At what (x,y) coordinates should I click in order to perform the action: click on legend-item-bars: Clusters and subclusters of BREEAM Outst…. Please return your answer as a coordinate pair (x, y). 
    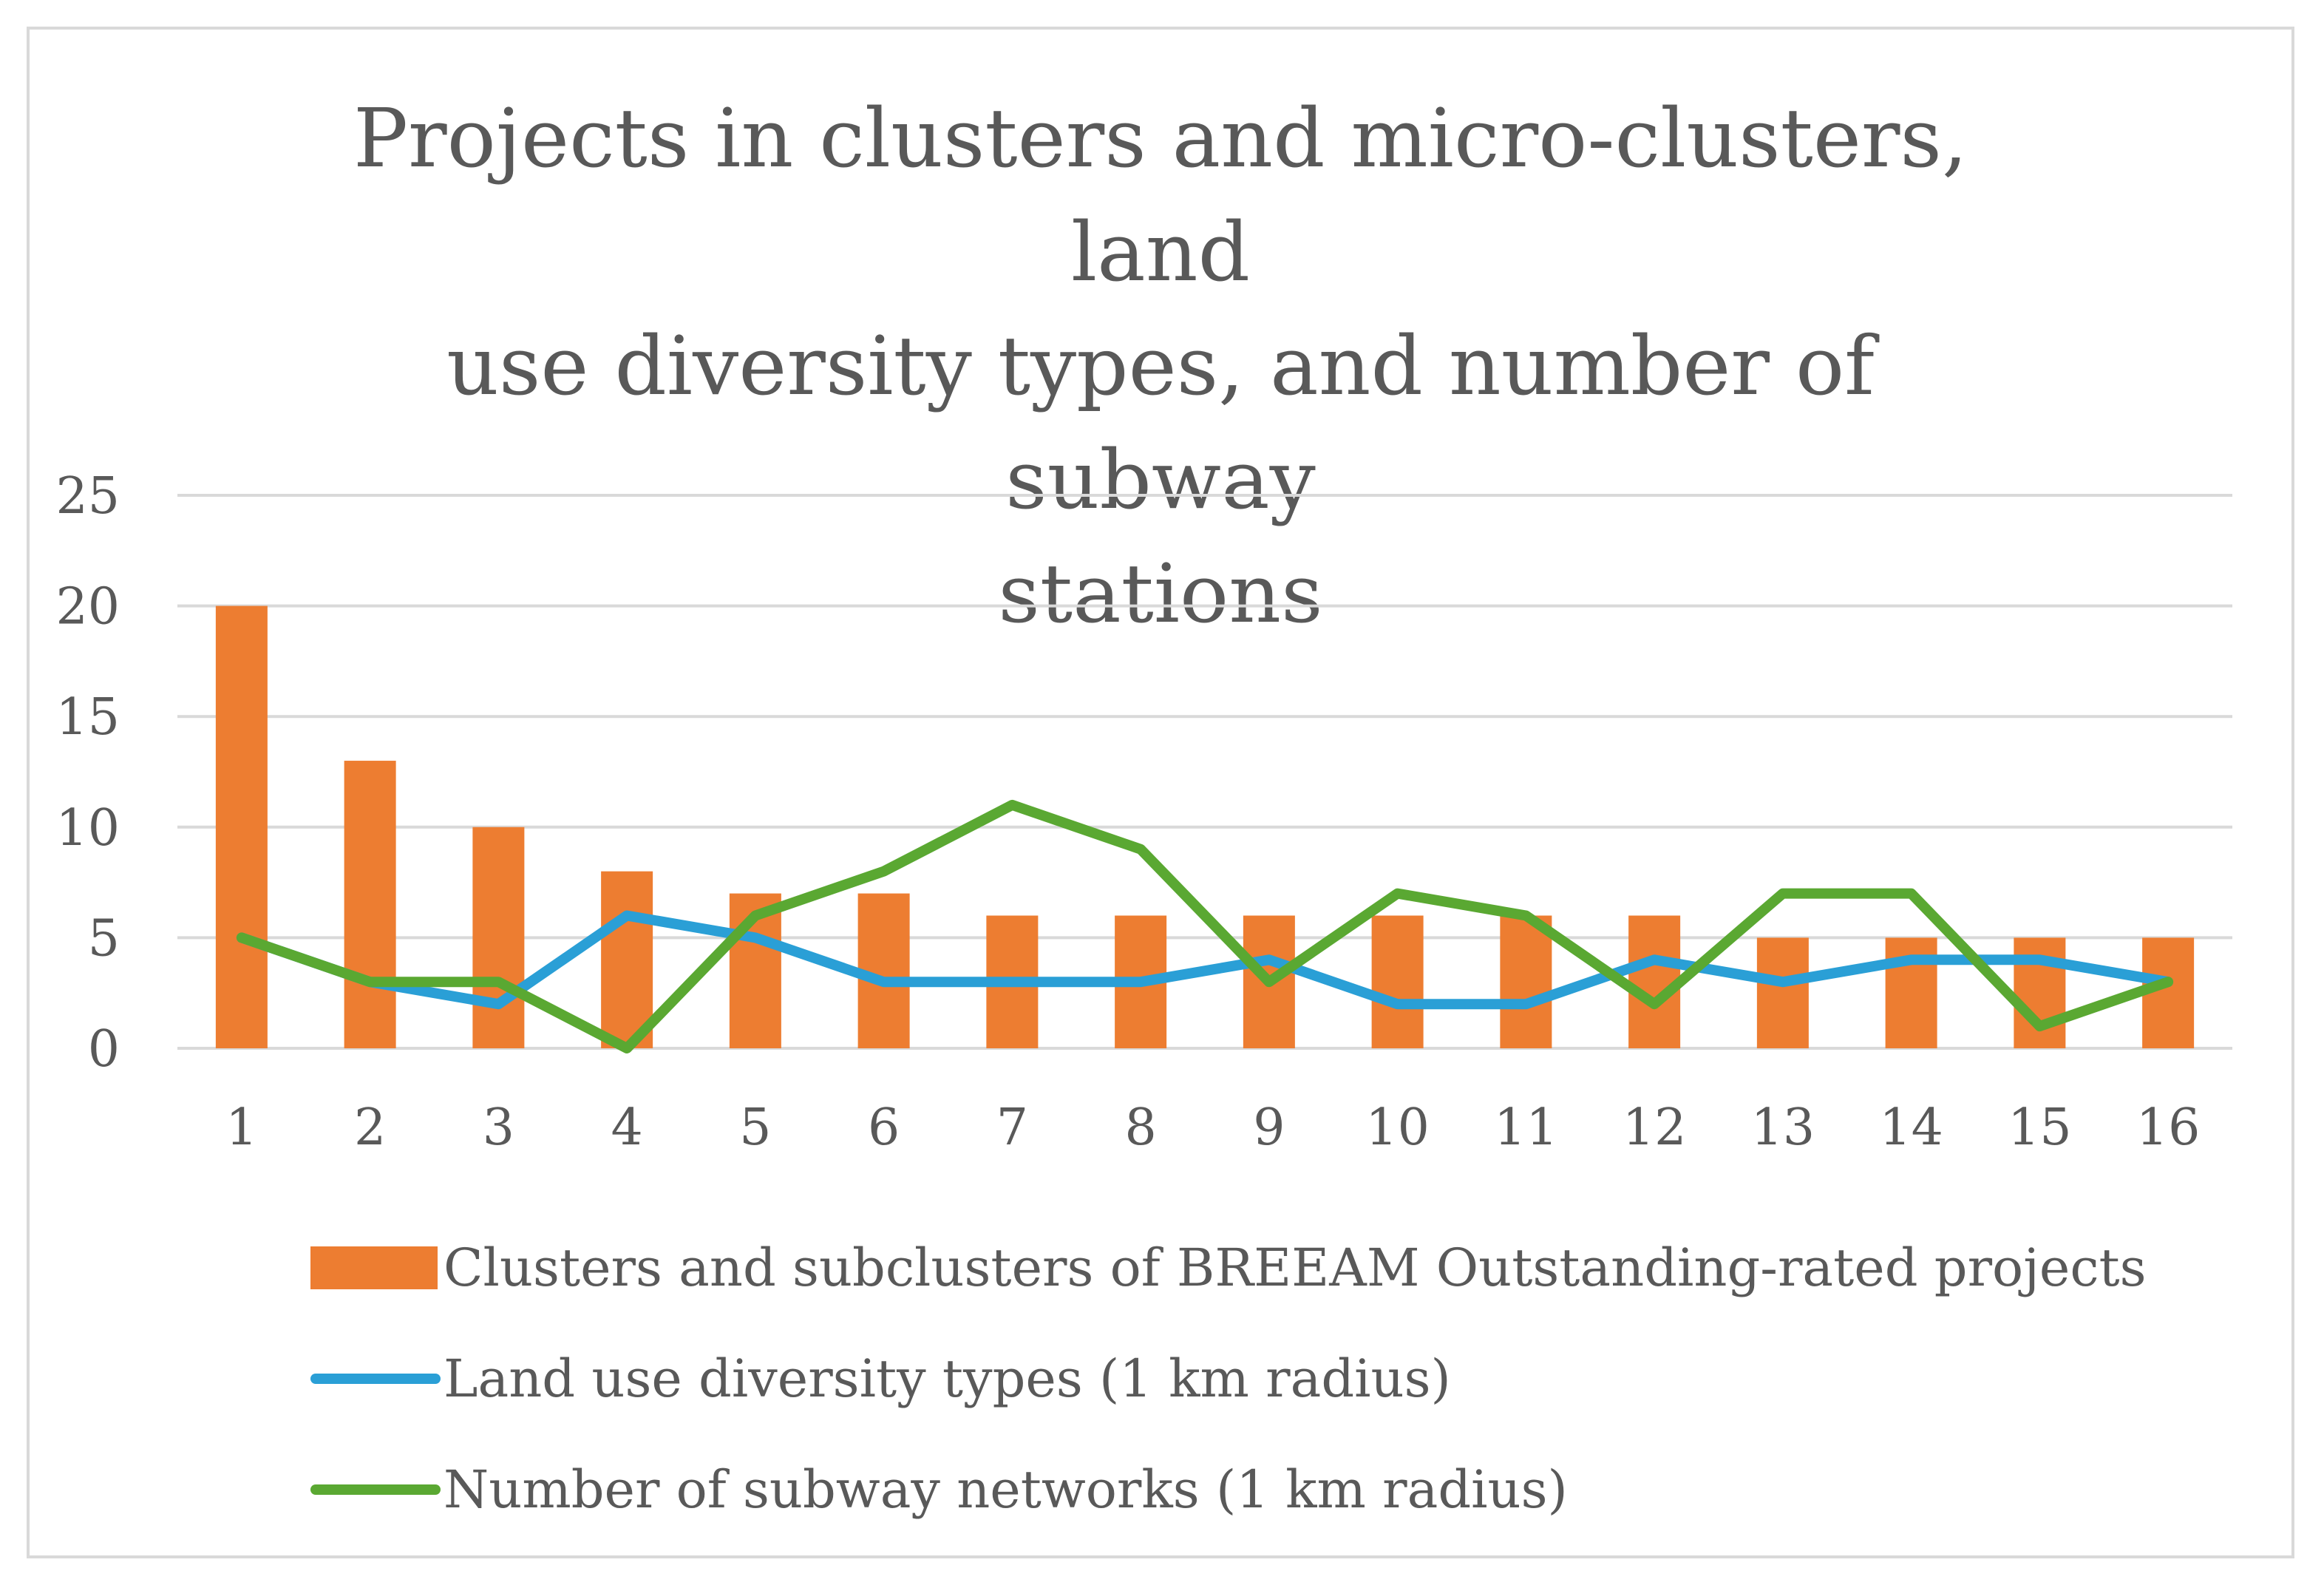
    Looking at the image, I should click on (1228, 1267).